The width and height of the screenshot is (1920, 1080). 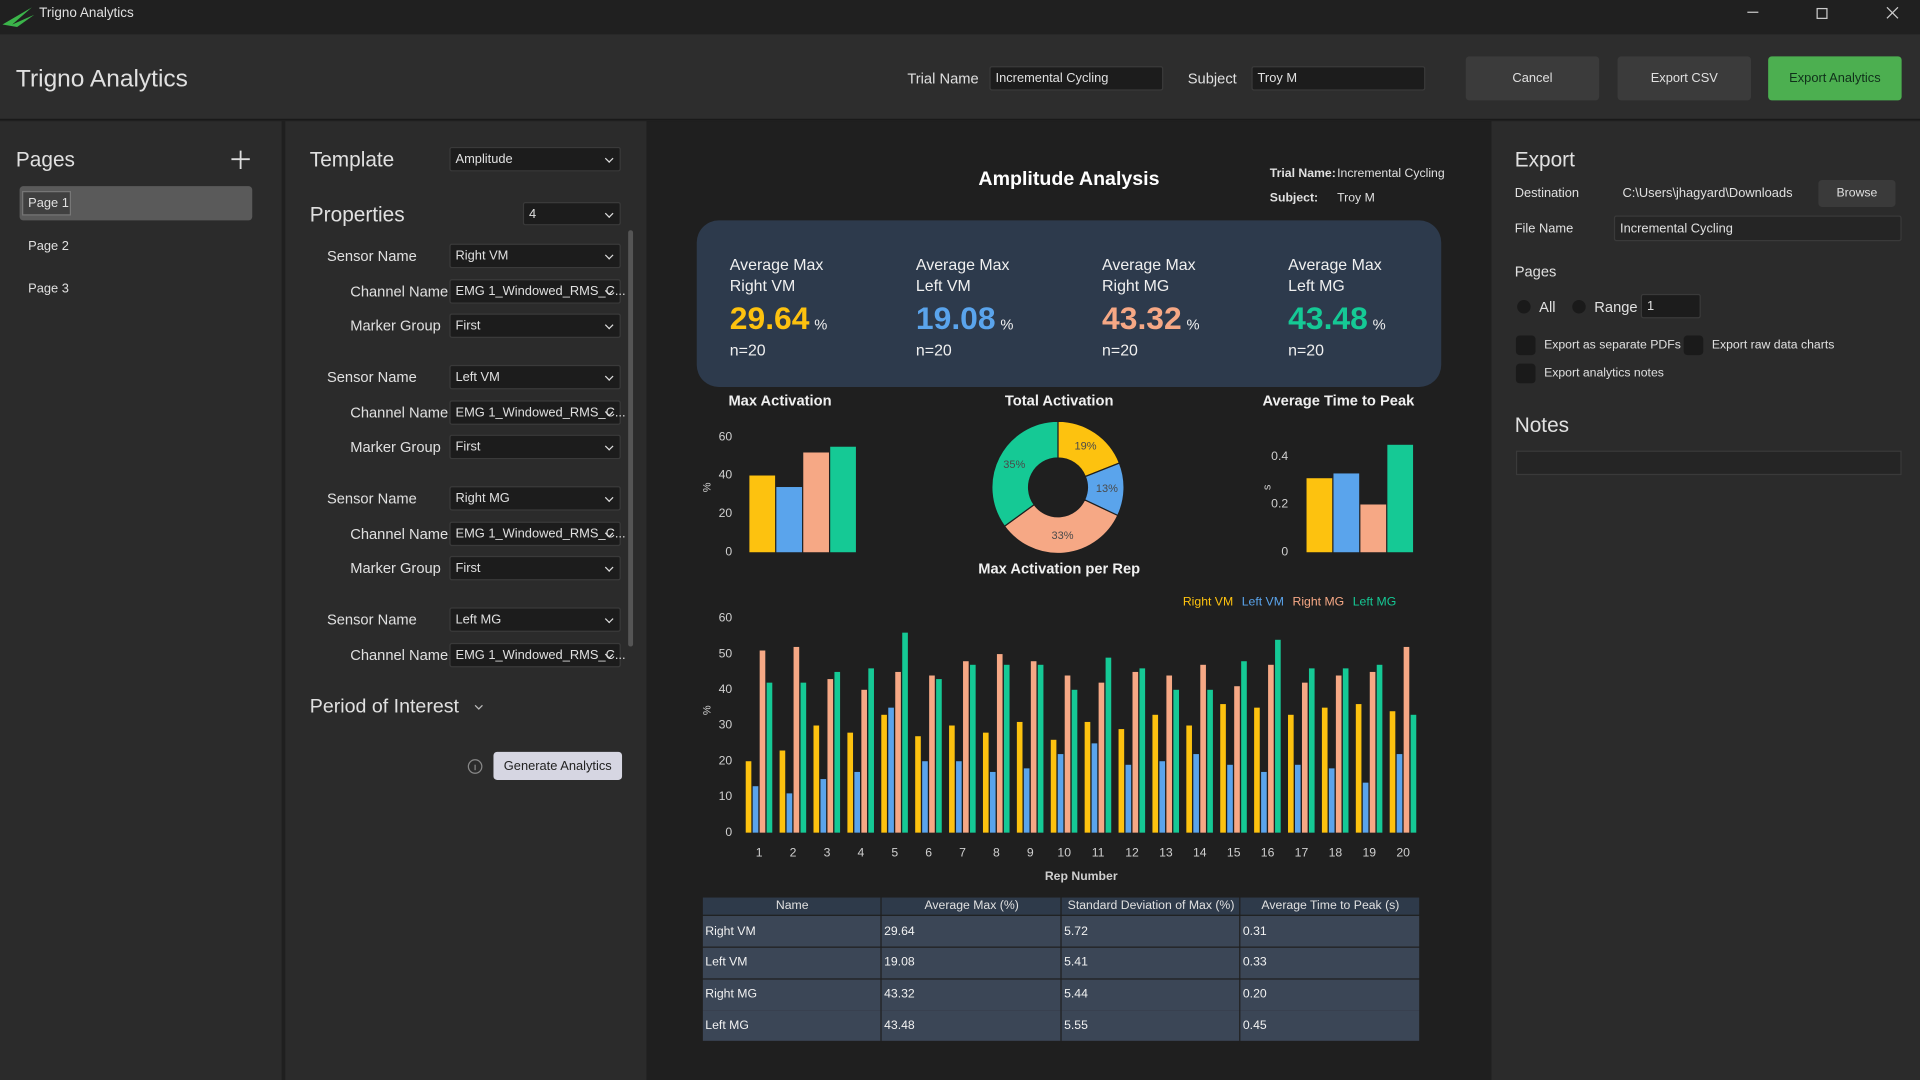 I want to click on restore-icon, so click(x=1822, y=13).